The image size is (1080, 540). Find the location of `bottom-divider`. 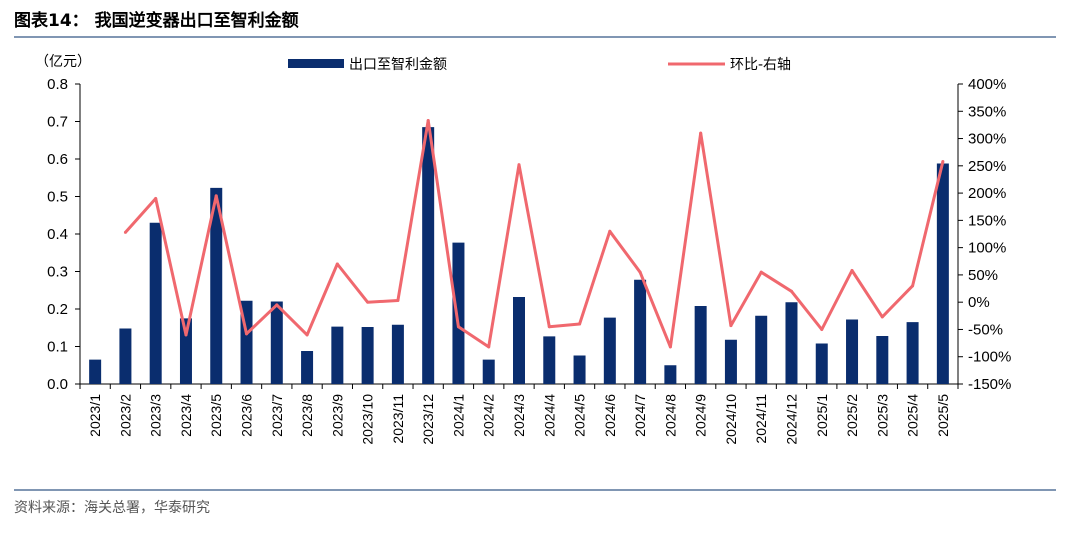

bottom-divider is located at coordinates (535, 490).